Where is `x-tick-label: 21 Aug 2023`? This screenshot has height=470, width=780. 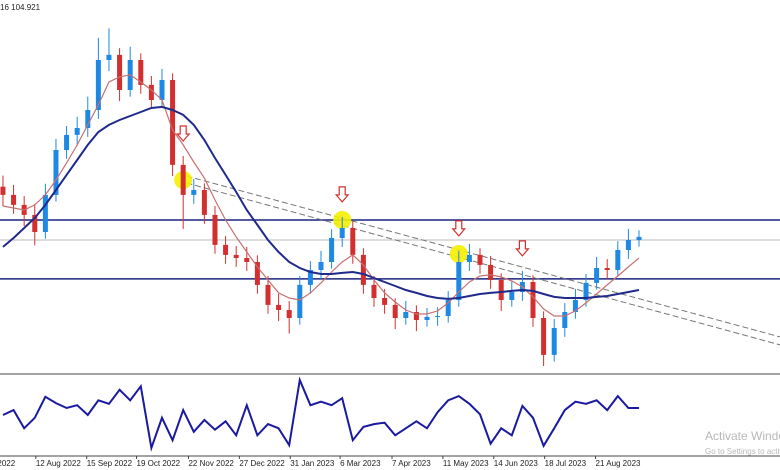
x-tick-label: 21 Aug 2023 is located at coordinates (618, 463).